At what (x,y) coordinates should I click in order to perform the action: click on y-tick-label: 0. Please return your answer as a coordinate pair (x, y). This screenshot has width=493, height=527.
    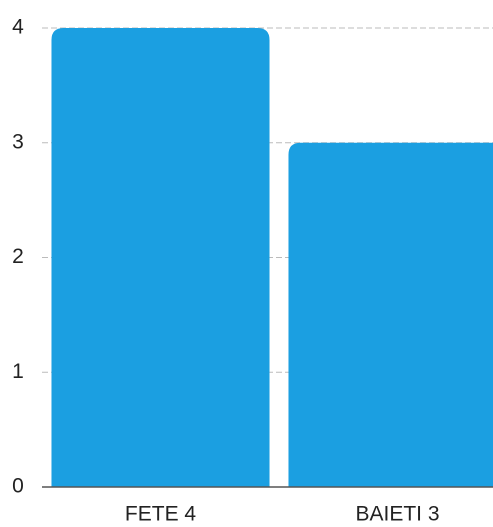
    Looking at the image, I should click on (18, 486).